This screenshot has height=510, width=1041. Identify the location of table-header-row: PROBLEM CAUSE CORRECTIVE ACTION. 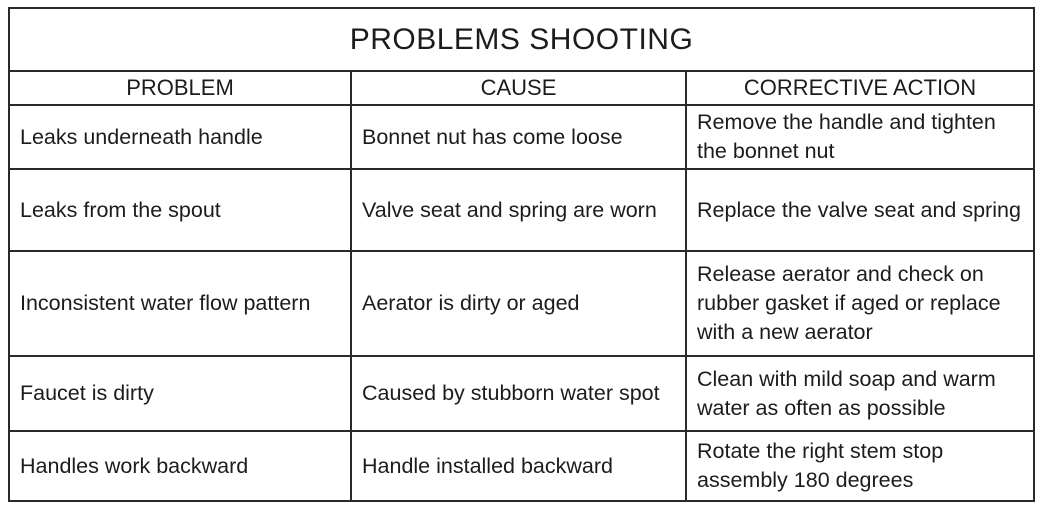
(521, 88).